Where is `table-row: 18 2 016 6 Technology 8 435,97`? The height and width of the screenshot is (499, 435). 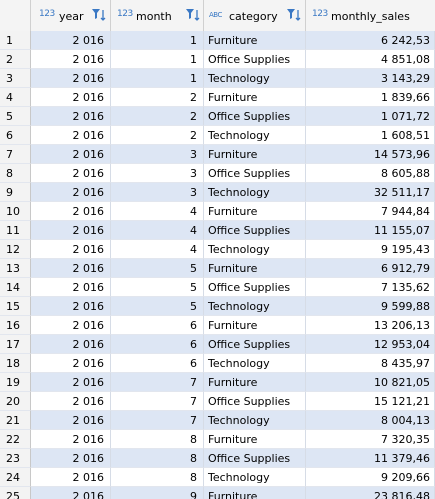
table-row: 18 2 016 6 Technology 8 435,97 is located at coordinates (217, 363).